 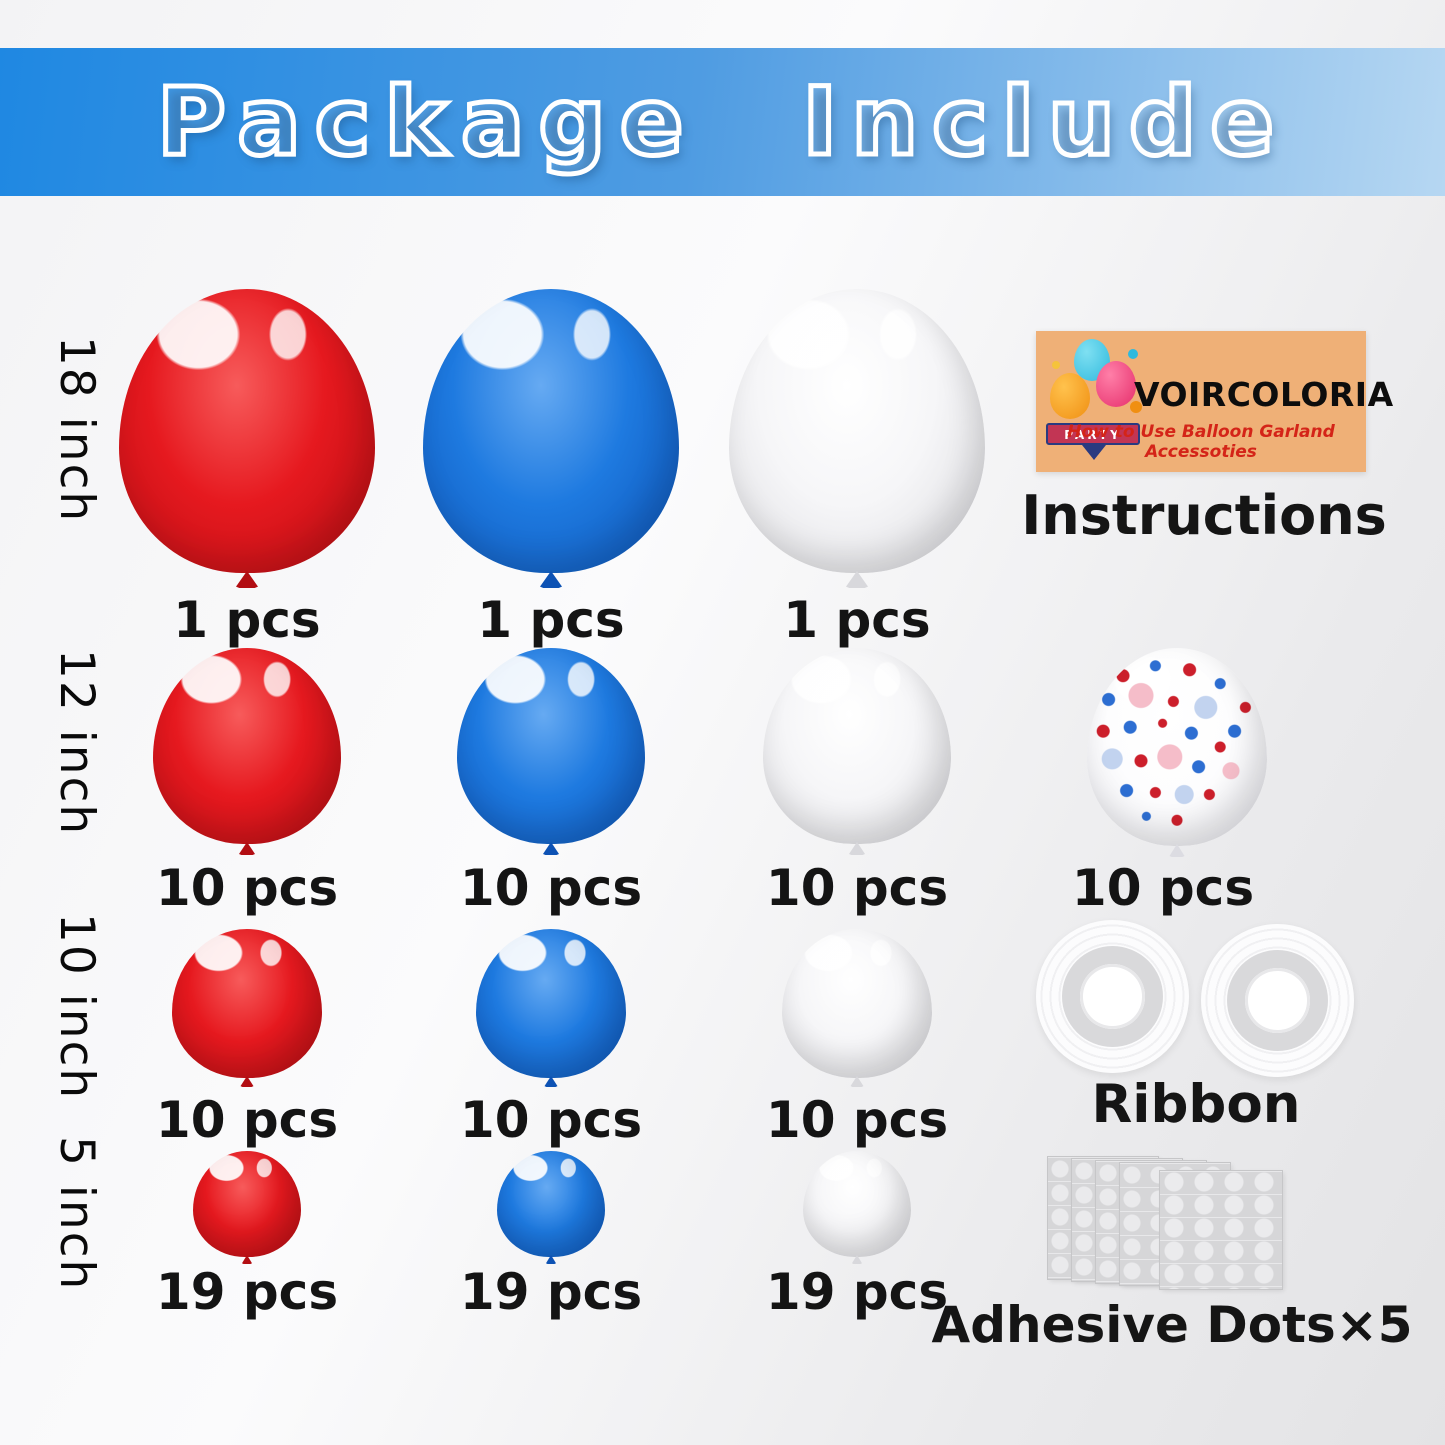 I want to click on size-label-5-inch: 5 inch, so click(x=76, y=1214).